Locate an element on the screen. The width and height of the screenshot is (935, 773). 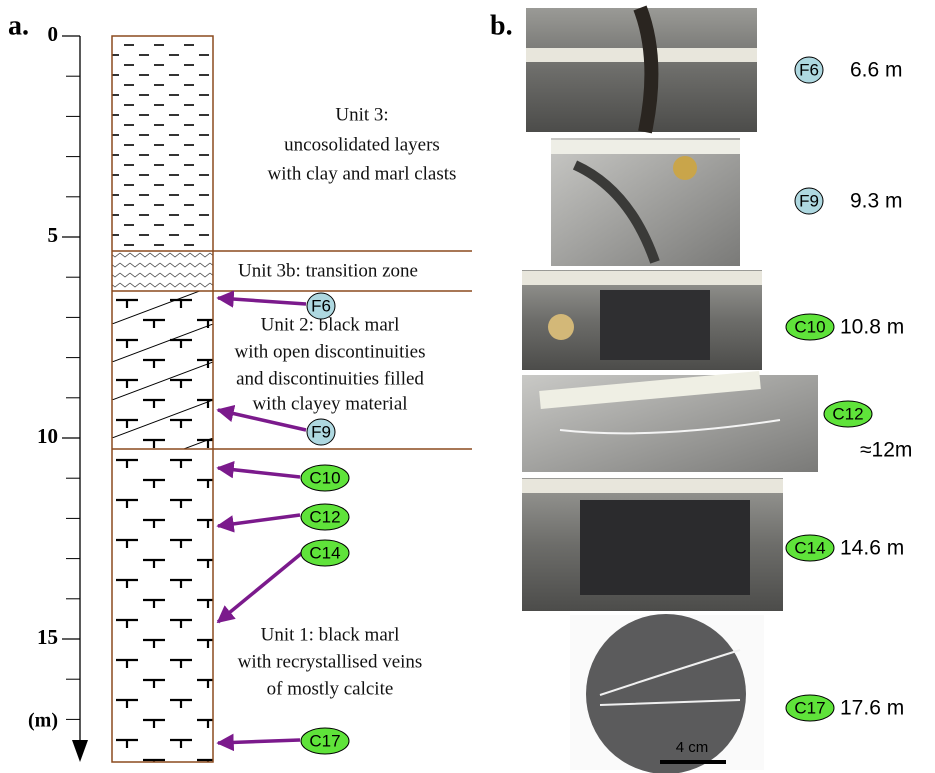
unit-text: Unit 3b: transition zone is located at coordinates (328, 270).